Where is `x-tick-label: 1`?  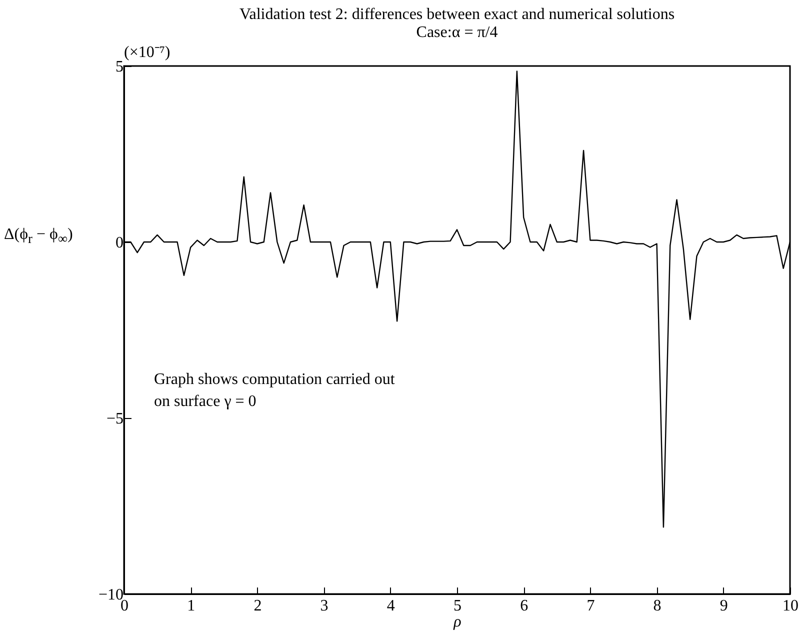
x-tick-label: 1 is located at coordinates (191, 606).